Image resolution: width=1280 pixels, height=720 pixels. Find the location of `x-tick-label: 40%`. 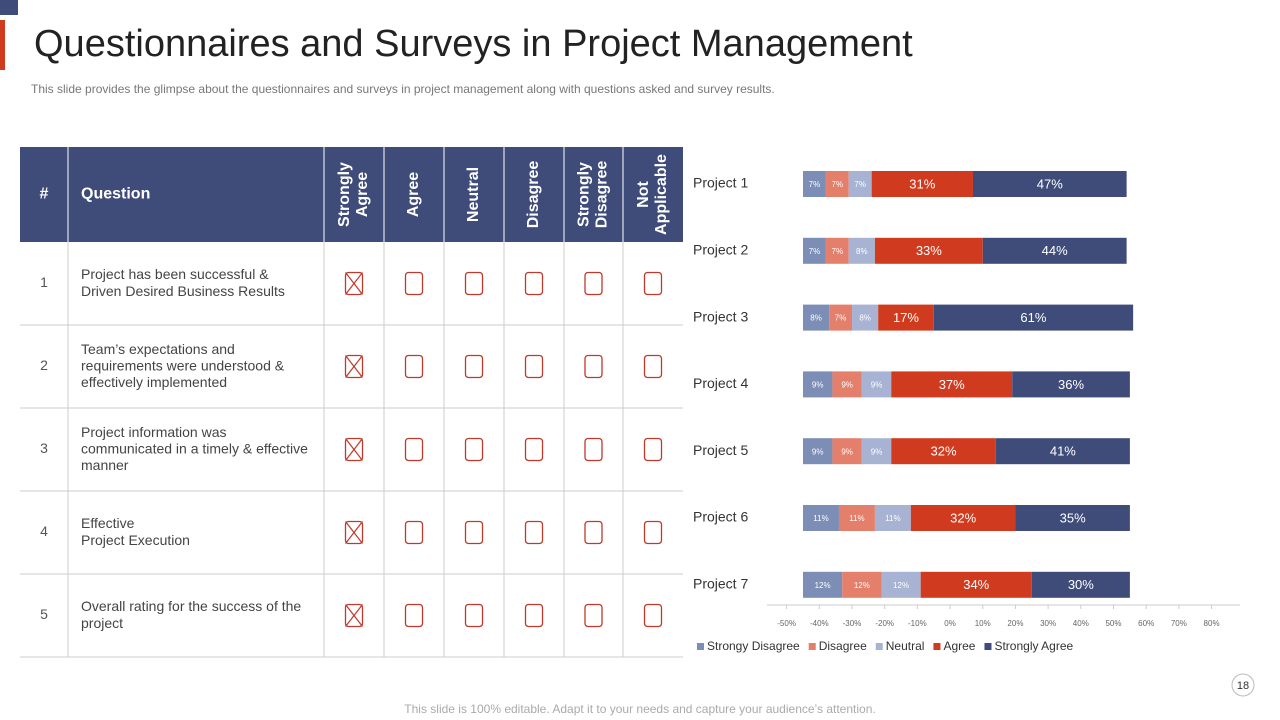

x-tick-label: 40% is located at coordinates (1081, 623).